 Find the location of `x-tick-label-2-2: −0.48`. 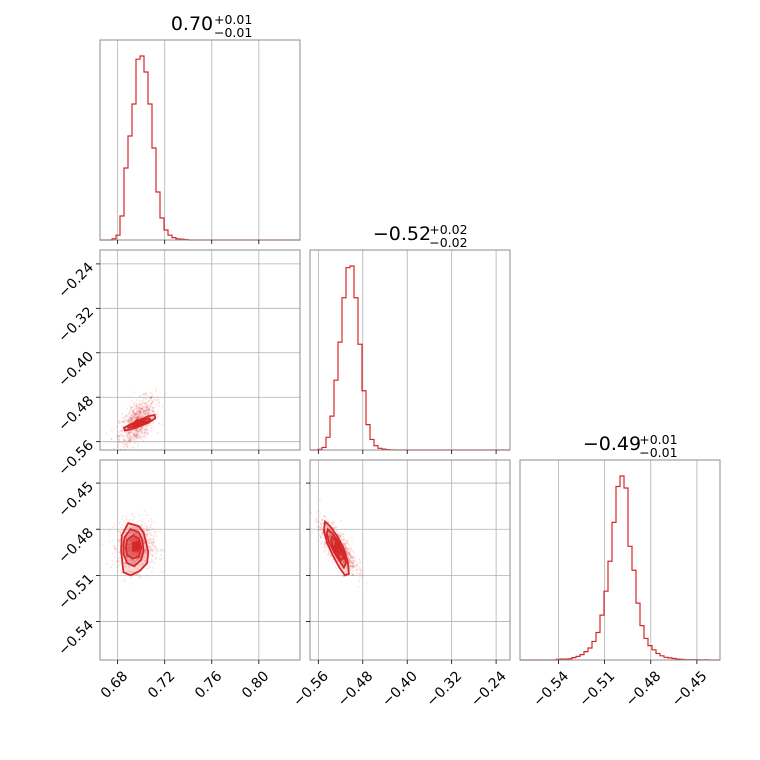

x-tick-label-2-2: −0.48 is located at coordinates (644, 689).